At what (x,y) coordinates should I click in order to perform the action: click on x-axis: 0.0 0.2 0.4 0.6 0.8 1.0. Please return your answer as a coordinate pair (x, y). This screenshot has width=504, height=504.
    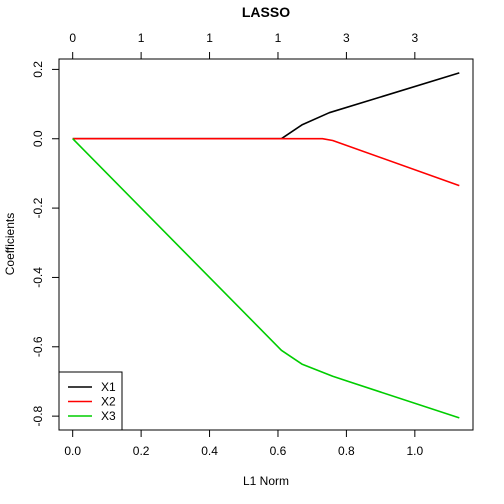
    Looking at the image, I should click on (243, 443).